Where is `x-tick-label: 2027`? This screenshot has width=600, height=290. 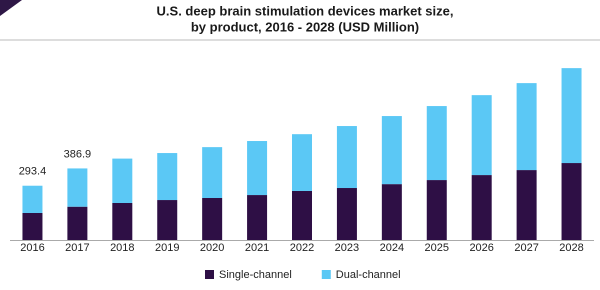 x-tick-label: 2027 is located at coordinates (526, 248).